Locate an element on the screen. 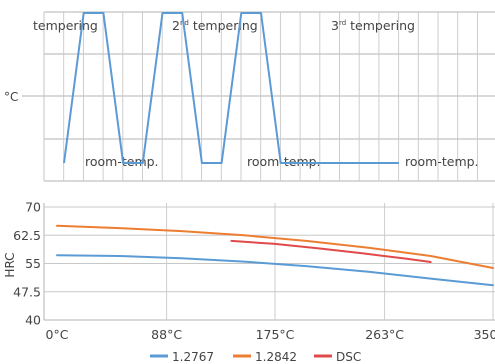 Image resolution: width=495 pixels, height=364 pixels. hardness-x-tick-label: 0°C is located at coordinates (57, 334).